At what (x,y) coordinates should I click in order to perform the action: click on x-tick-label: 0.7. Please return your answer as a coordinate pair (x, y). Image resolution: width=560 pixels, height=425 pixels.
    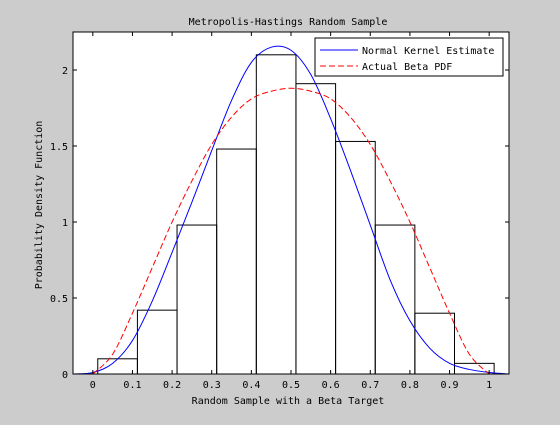
    Looking at the image, I should click on (370, 385).